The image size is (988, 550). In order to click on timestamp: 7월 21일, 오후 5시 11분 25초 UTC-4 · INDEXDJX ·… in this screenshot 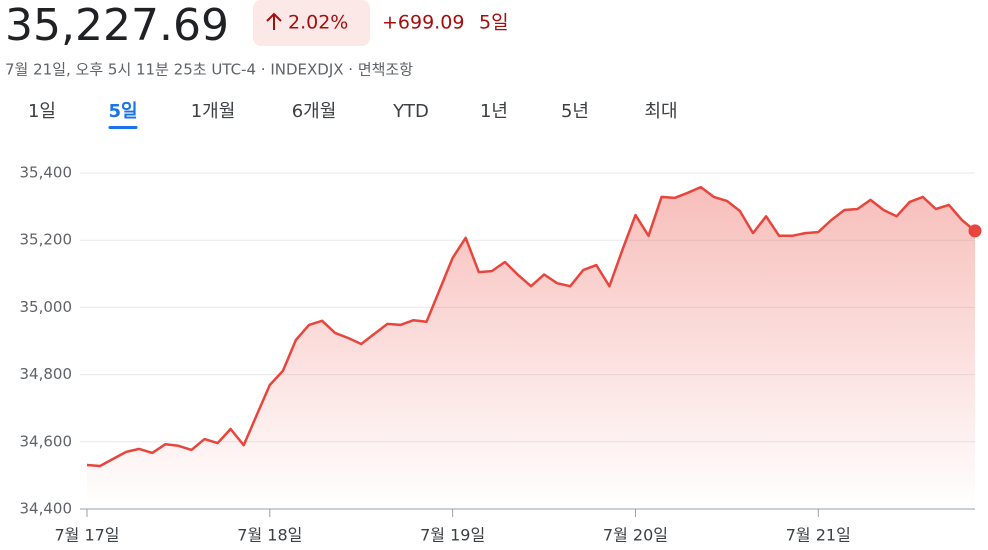, I will do `click(209, 70)`.